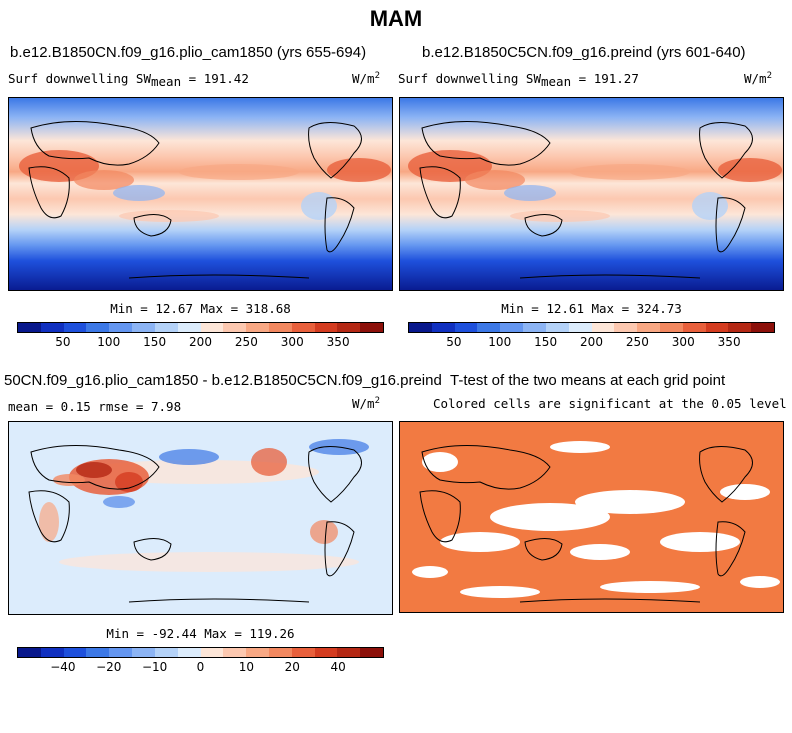 The image size is (792, 733). Describe the element at coordinates (366, 78) in the screenshot. I see `units-top-left: W/m2` at that location.